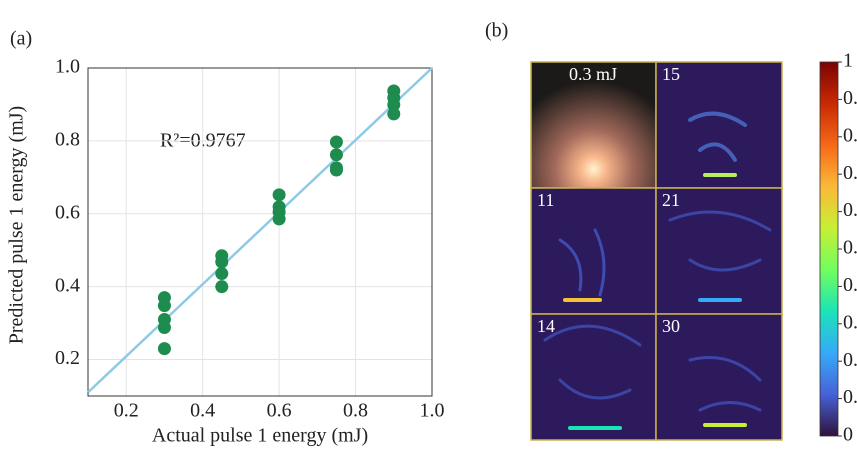 This screenshot has width=857, height=452. What do you see at coordinates (546, 326) in the screenshot?
I see `tile-label: 14` at bounding box center [546, 326].